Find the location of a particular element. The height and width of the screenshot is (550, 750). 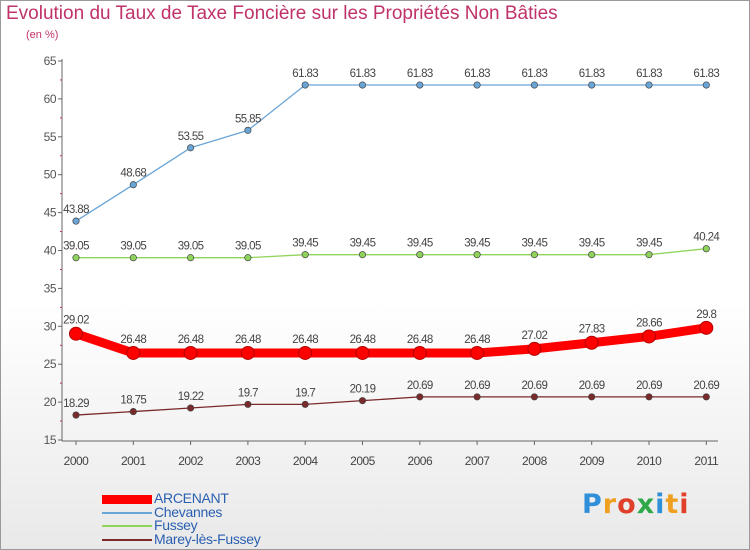

y-tick-label: 20 is located at coordinates (50, 402).